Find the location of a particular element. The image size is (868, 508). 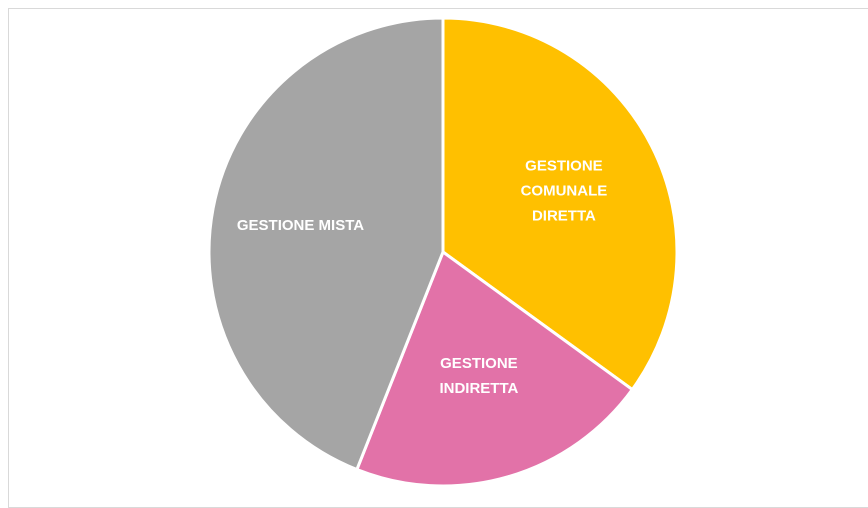

slice-label-line: DIRETTA is located at coordinates (564, 215).